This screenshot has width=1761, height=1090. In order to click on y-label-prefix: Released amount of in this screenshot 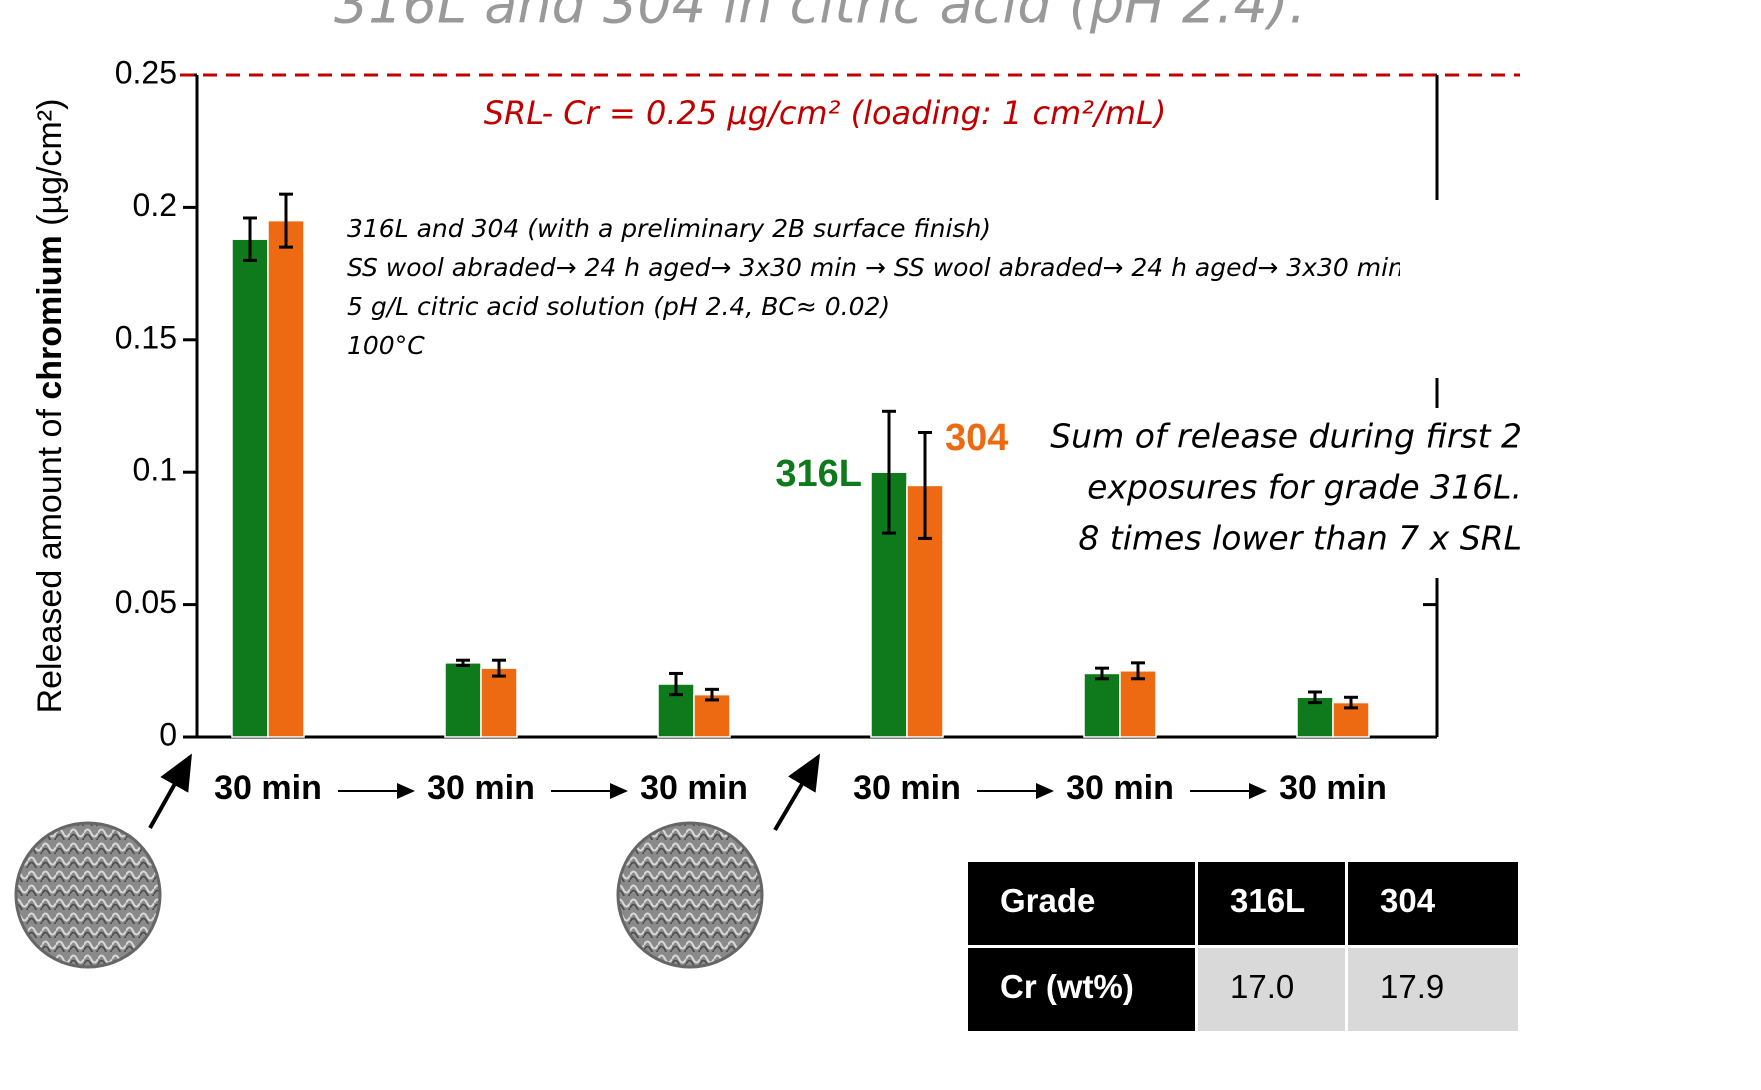, I will do `click(50, 557)`.